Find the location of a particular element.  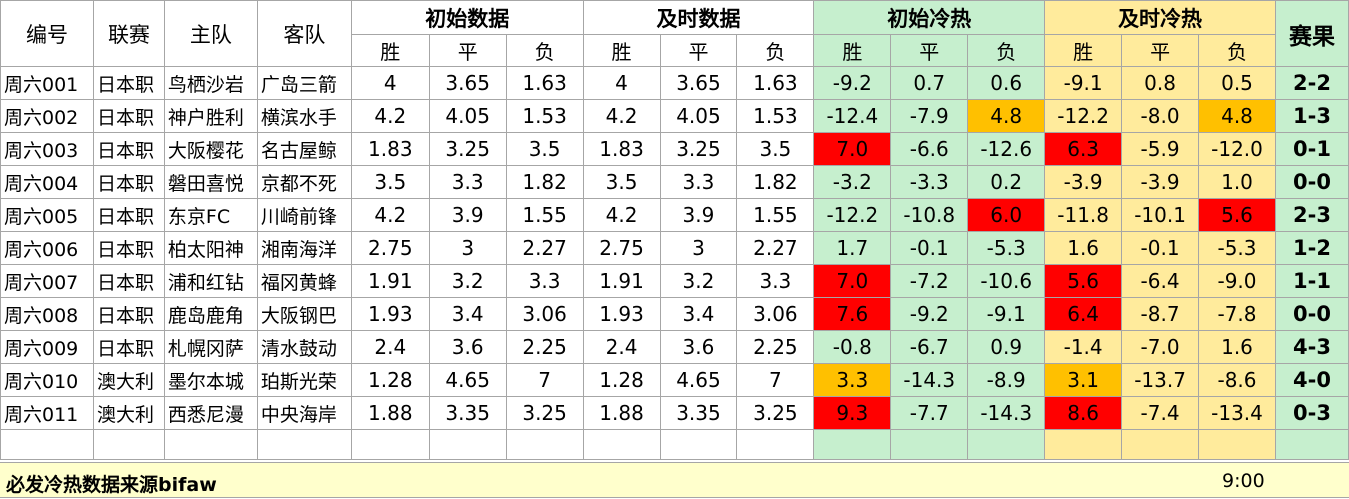

header-live-heat: 及时冷热 is located at coordinates (1160, 17).